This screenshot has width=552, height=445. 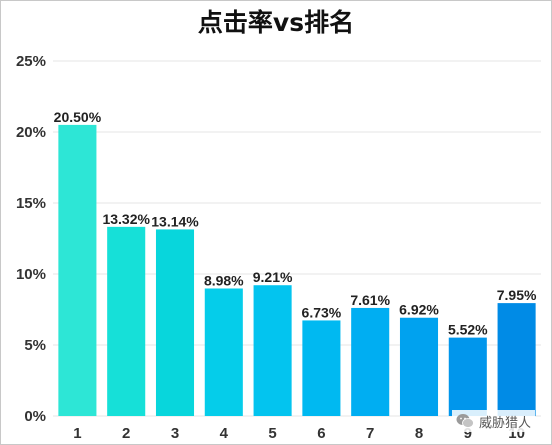 What do you see at coordinates (35, 345) in the screenshot?
I see `y-tick-label: 5%` at bounding box center [35, 345].